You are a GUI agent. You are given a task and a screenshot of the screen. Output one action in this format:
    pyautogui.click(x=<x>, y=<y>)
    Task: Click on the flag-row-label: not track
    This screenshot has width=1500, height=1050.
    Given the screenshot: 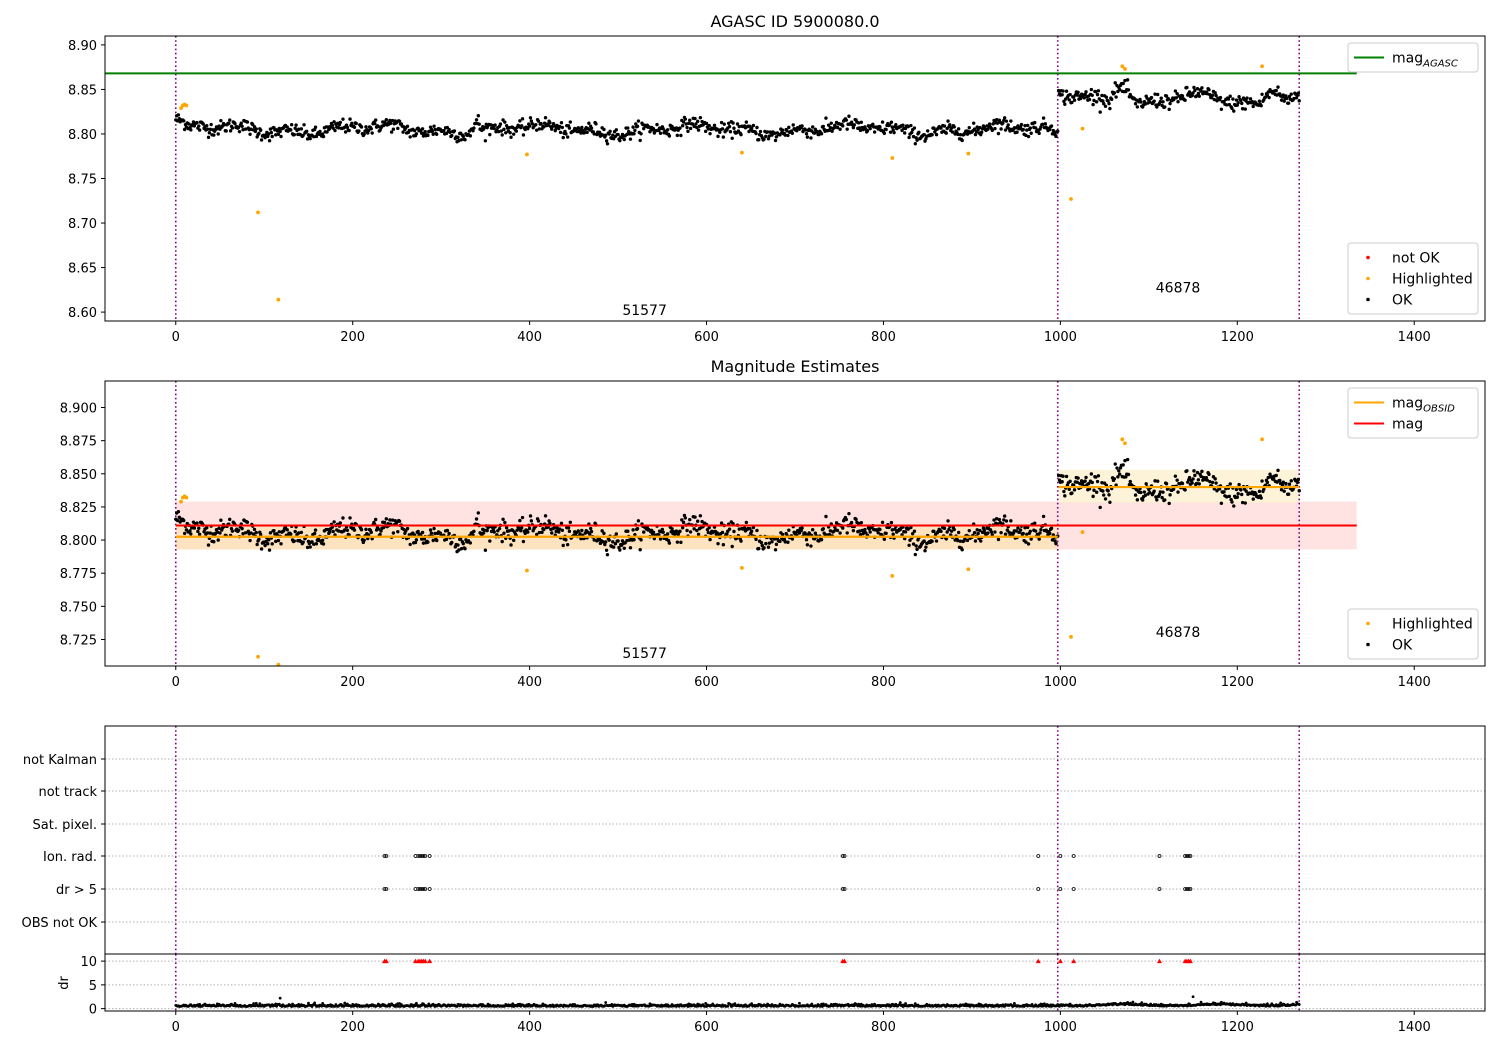 What is the action you would take?
    pyautogui.click(x=67, y=792)
    